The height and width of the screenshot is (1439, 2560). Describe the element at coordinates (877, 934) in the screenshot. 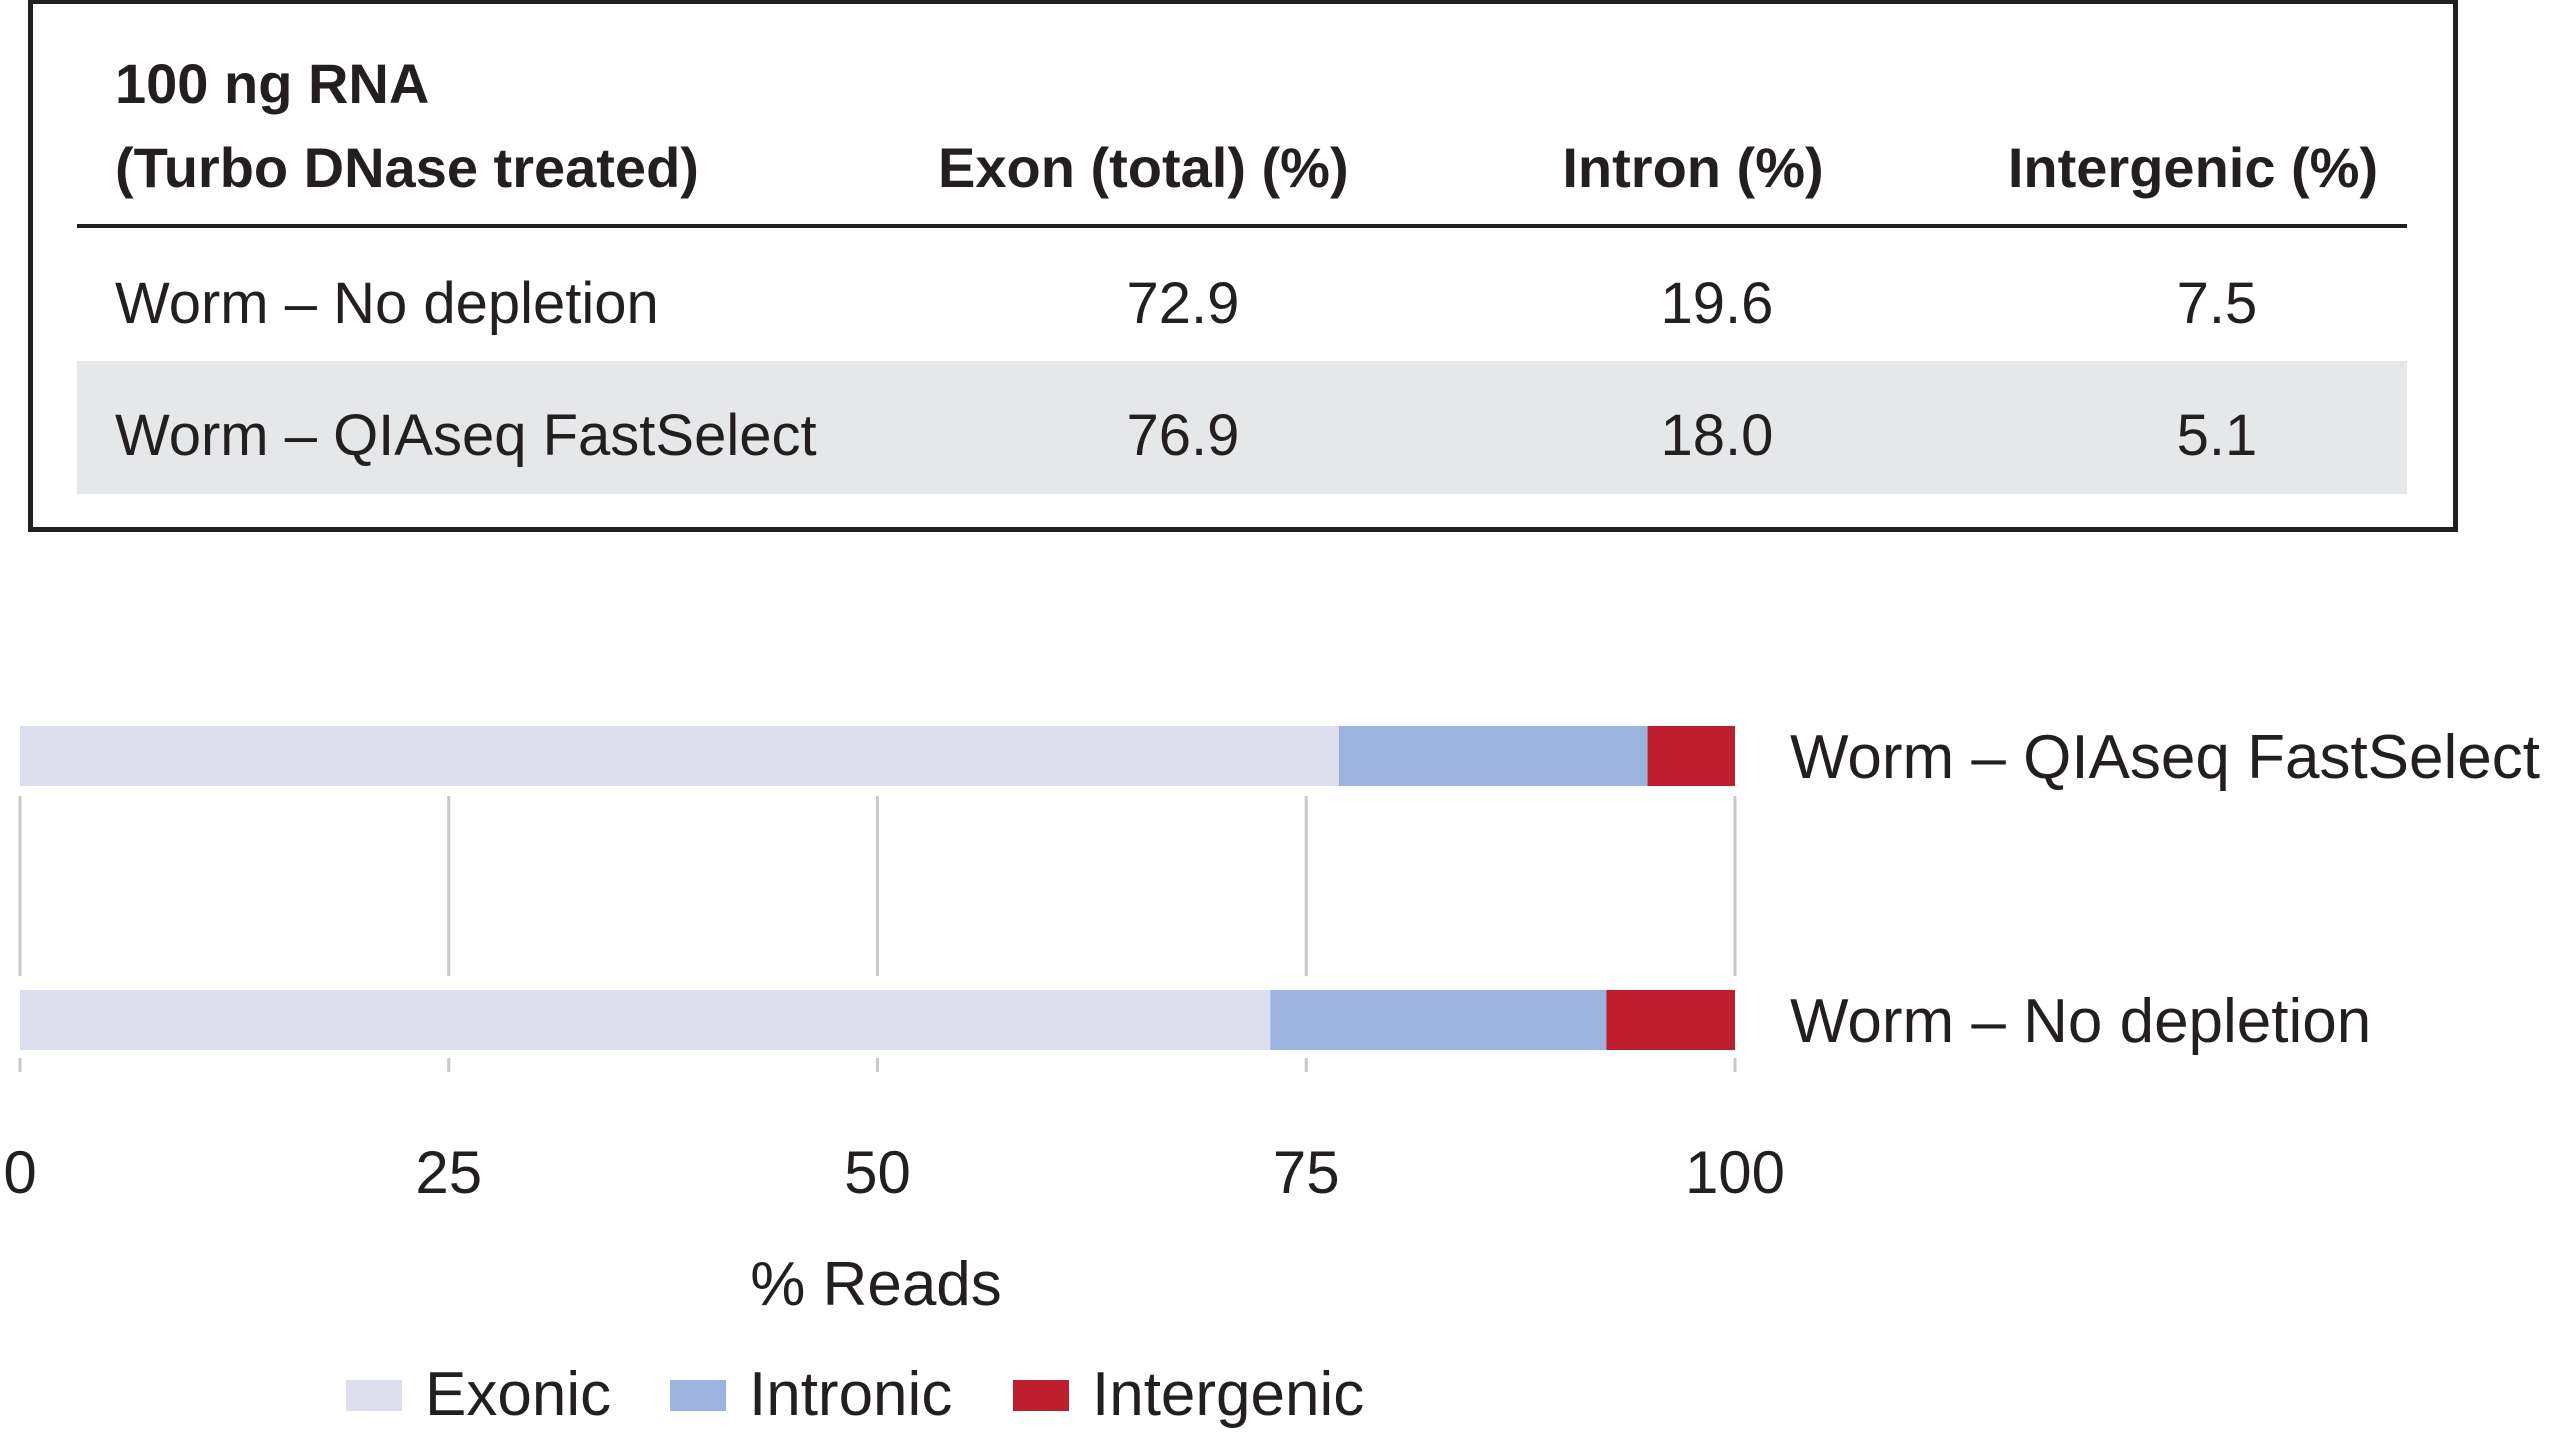

I see `gridlines` at that location.